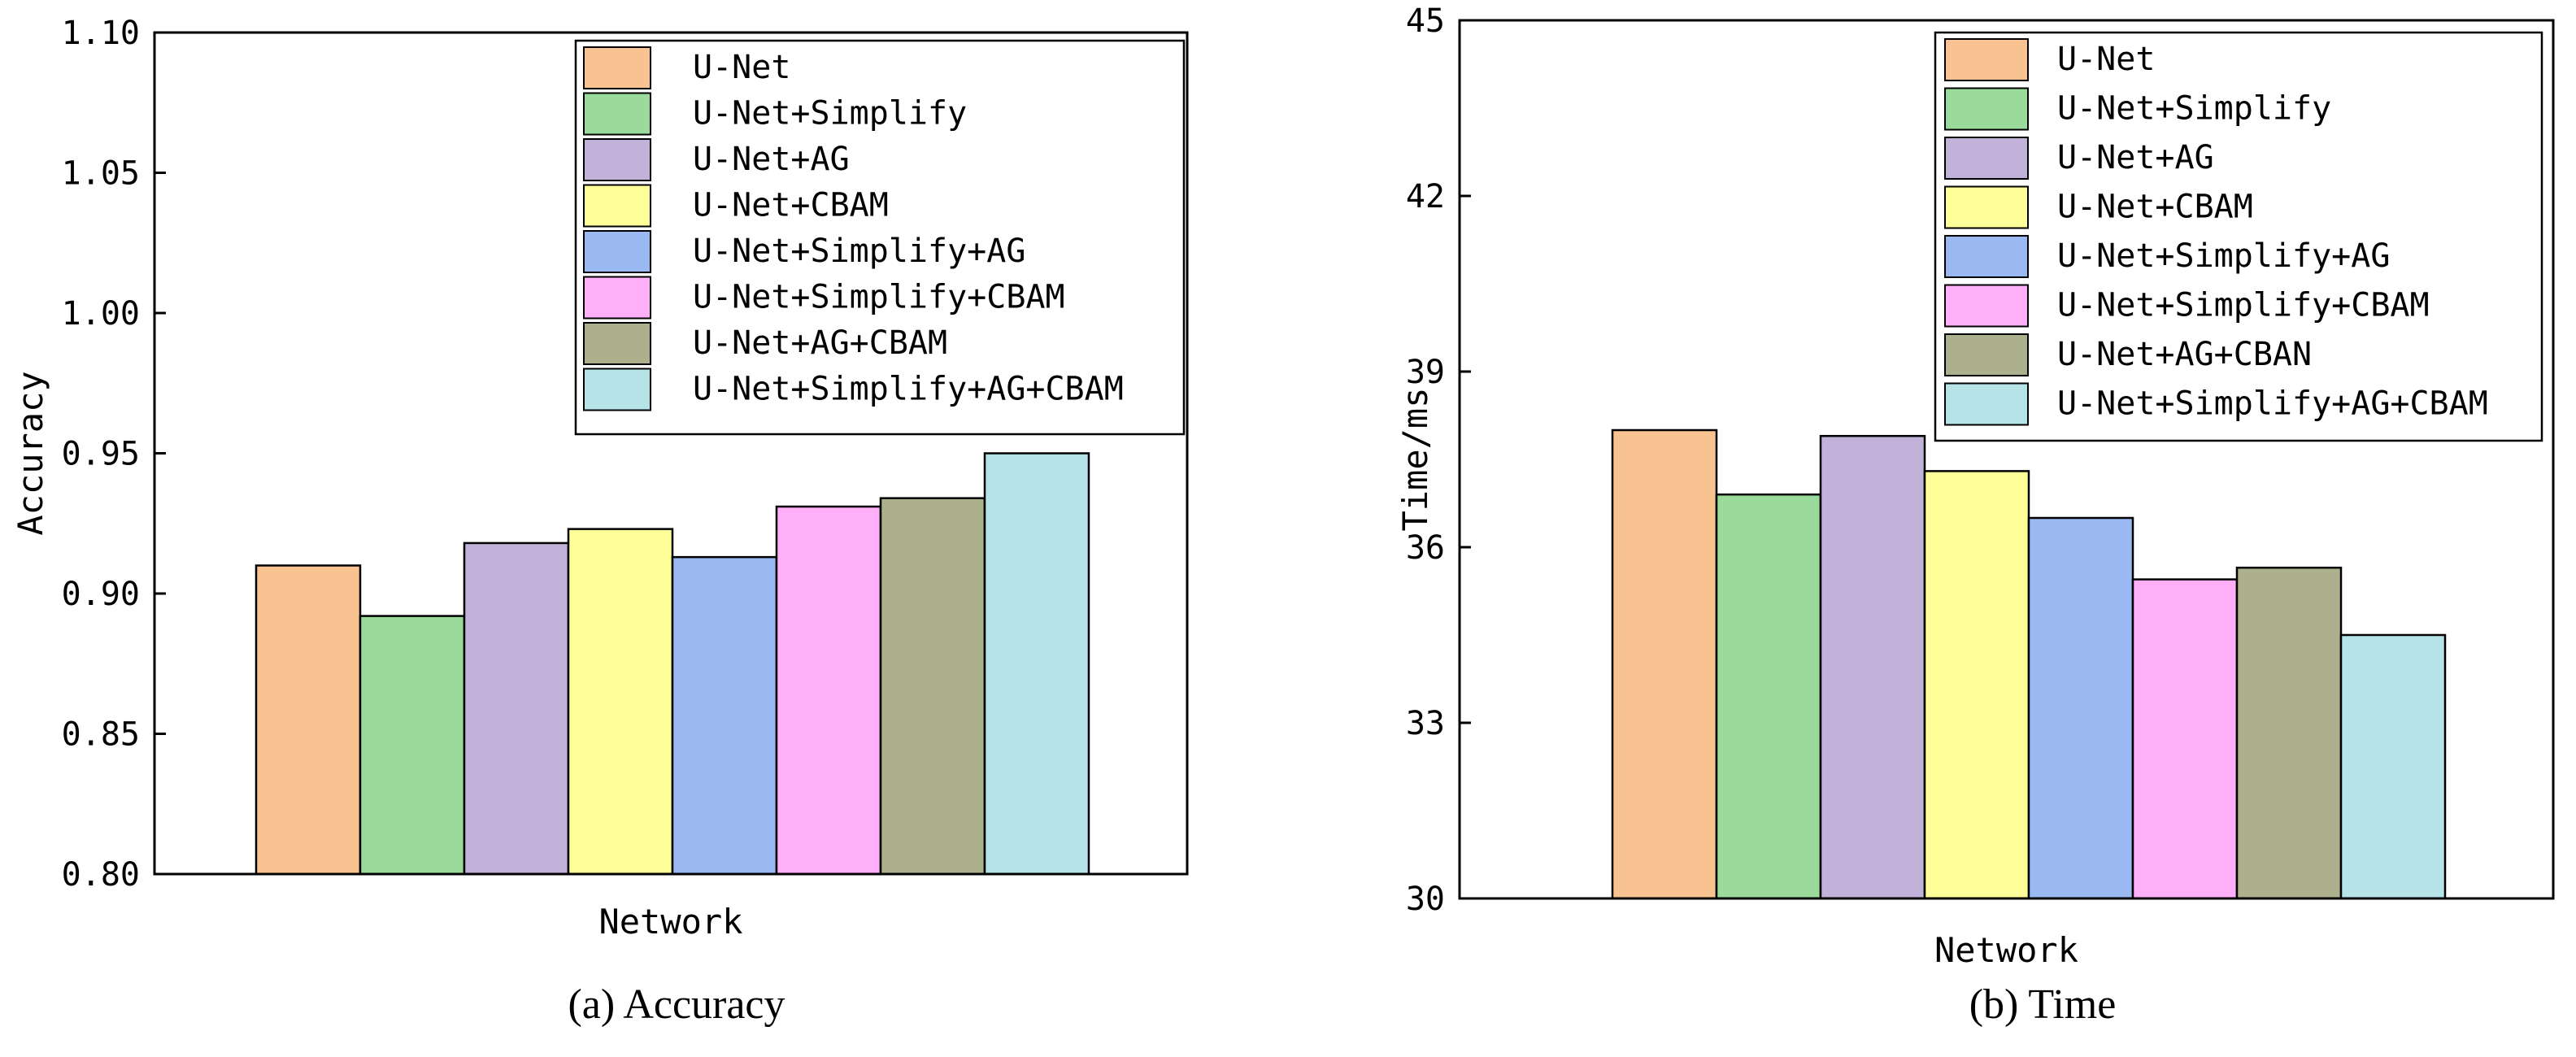 This screenshot has width=2576, height=1057. Describe the element at coordinates (2043, 1004) in the screenshot. I see `caption-time: (b) Time` at that location.